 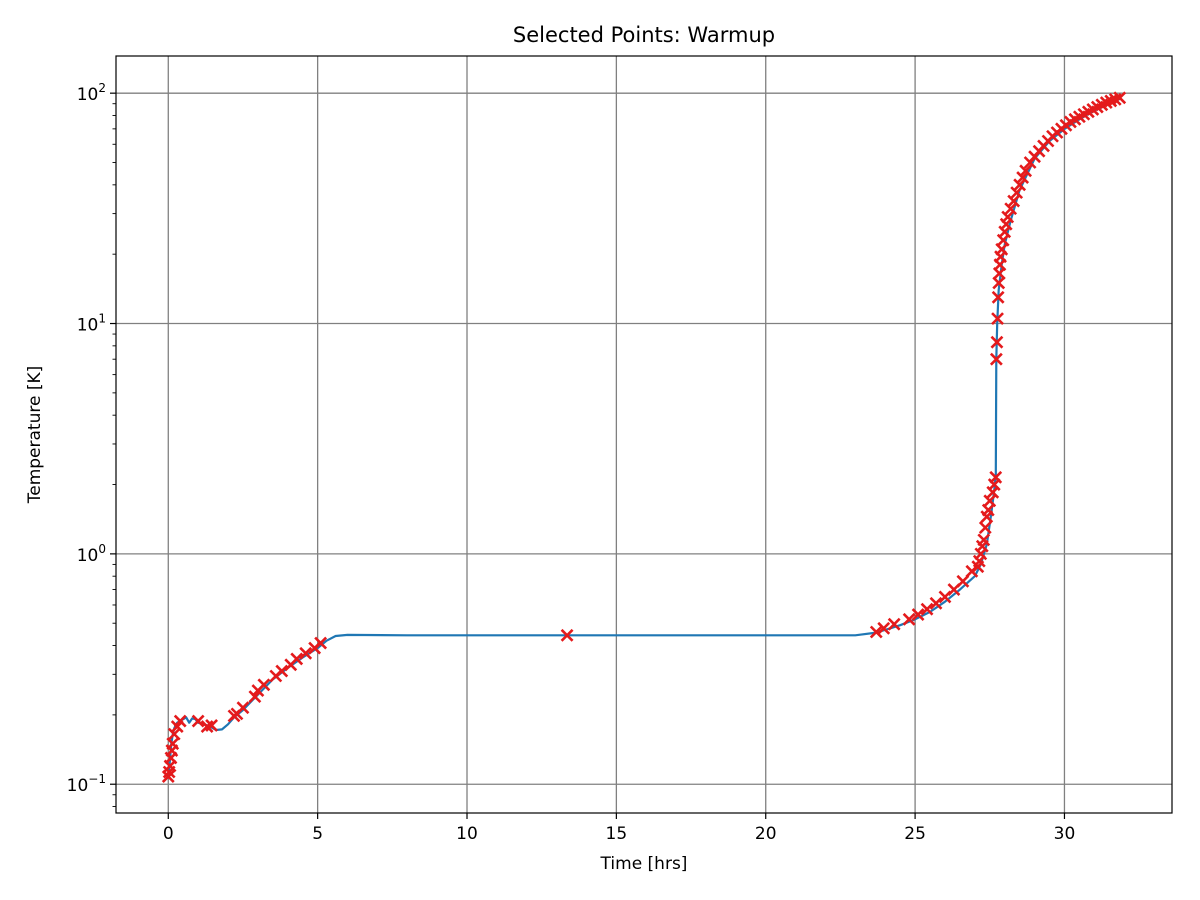 What do you see at coordinates (644, 35) in the screenshot?
I see `chart-title: Selected Points: Warmup` at bounding box center [644, 35].